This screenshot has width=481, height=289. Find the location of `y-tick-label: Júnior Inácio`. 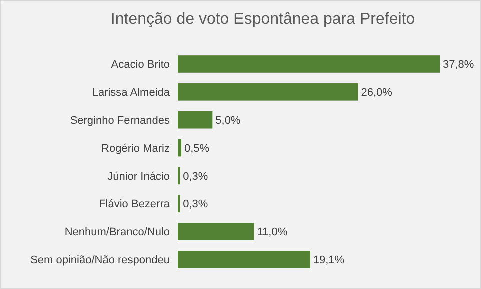

y-tick-label: Júnior Inácio is located at coordinates (139, 176).